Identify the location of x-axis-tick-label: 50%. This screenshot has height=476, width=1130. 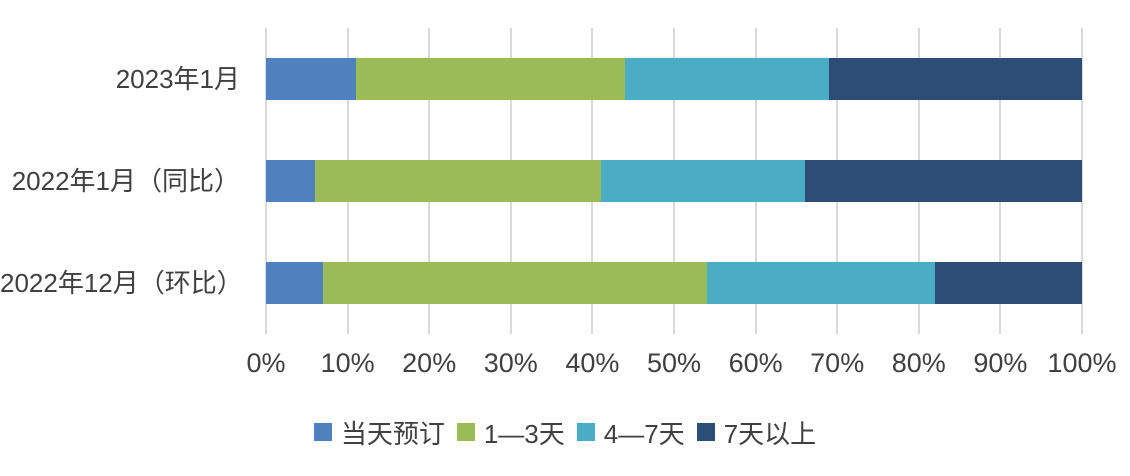
(674, 363).